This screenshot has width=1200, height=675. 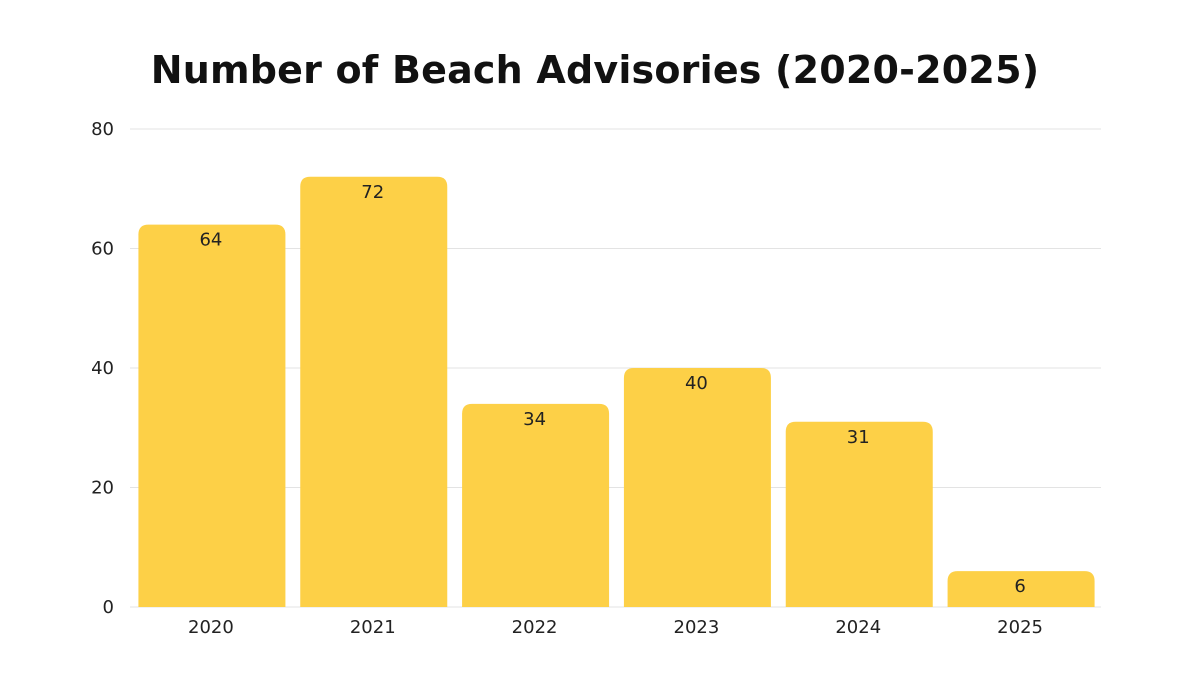 I want to click on bar-2021, so click(x=374, y=392).